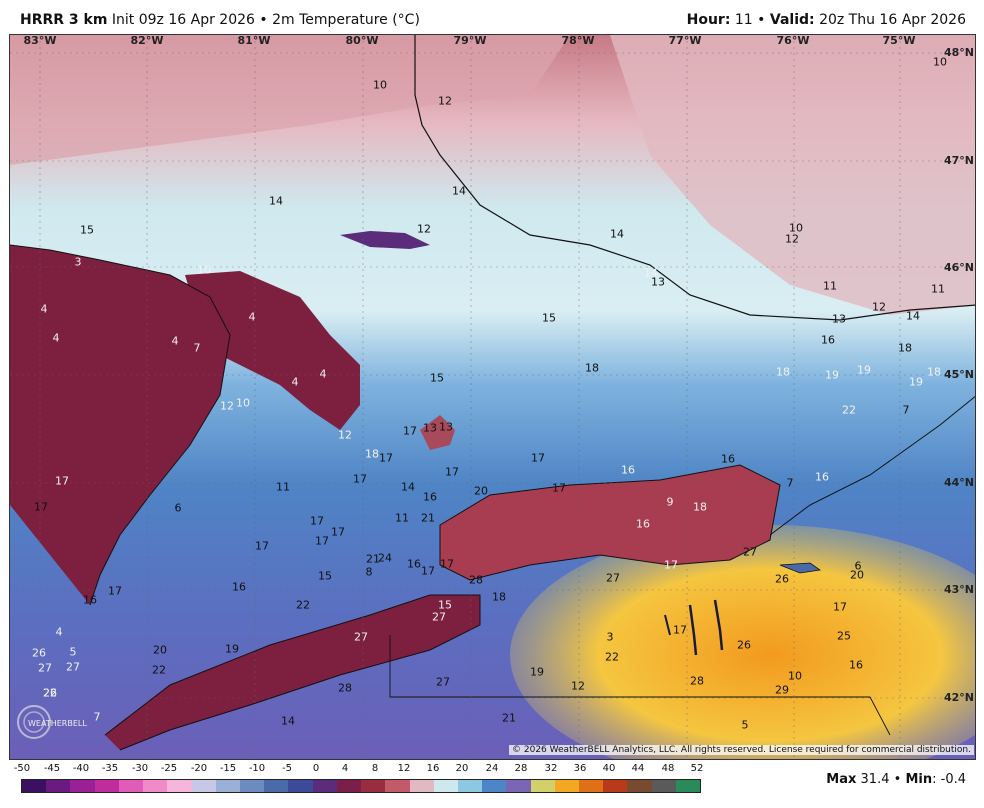 The width and height of the screenshot is (984, 808). Describe the element at coordinates (492, 768) in the screenshot. I see `colorbar-tick-label: 24` at that location.